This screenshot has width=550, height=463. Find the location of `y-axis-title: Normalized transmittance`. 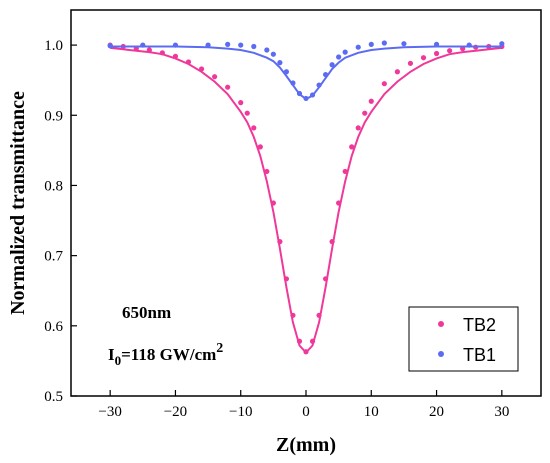

y-axis-title: Normalized transmittance is located at coordinates (18, 203).